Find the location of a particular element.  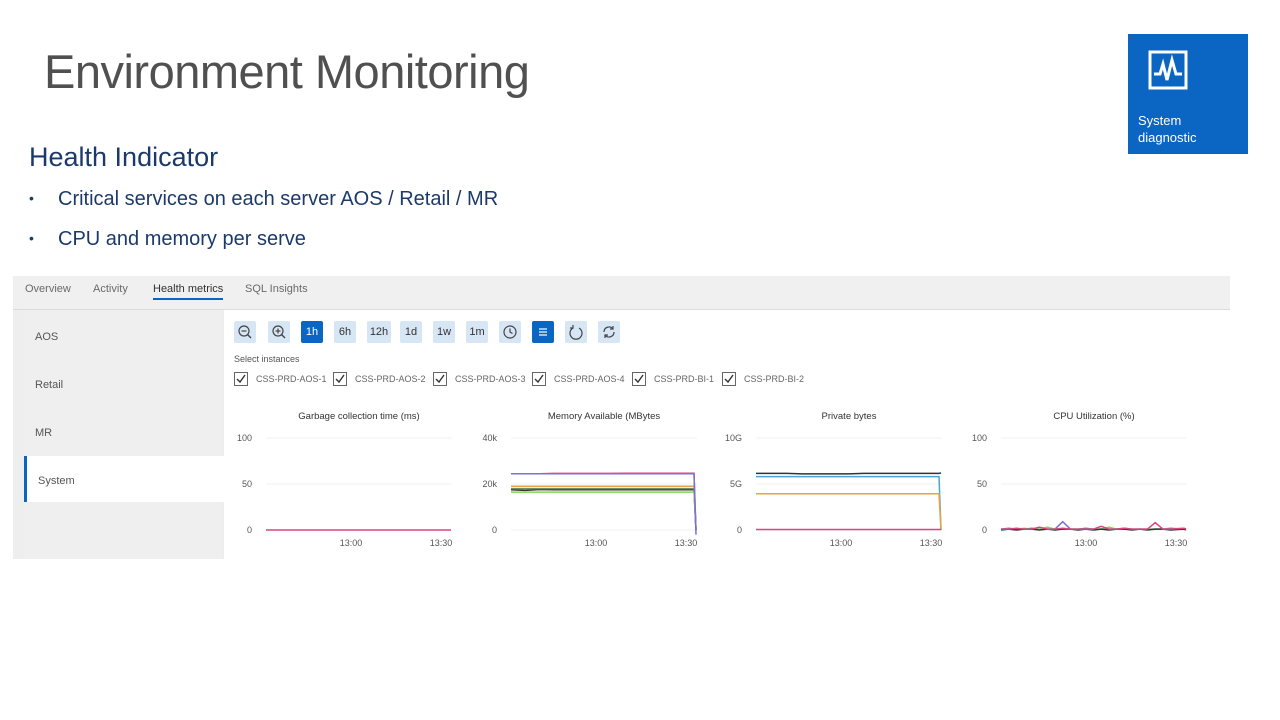

sidebar-item-label: Retail is located at coordinates (49, 385).